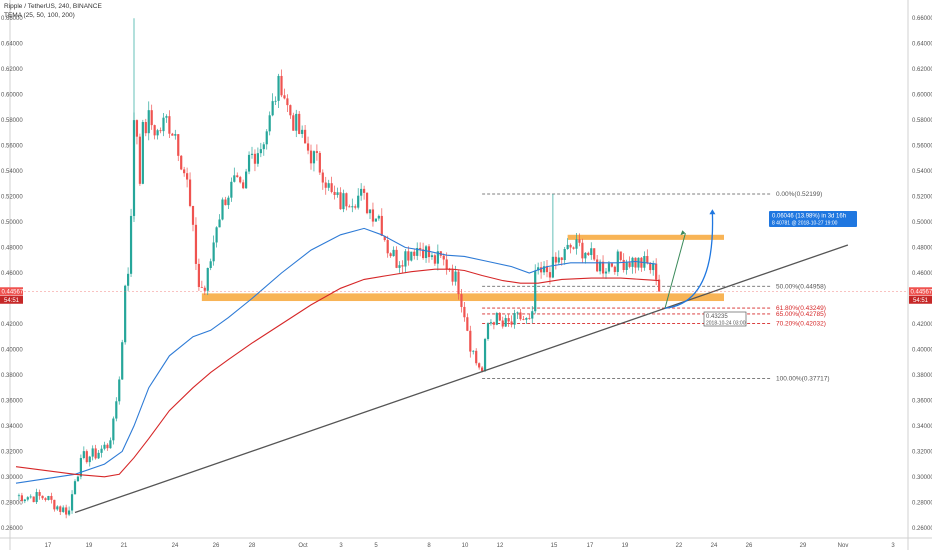 This screenshot has height=550, width=932. Describe the element at coordinates (921, 301) in the screenshot. I see `countdown-text-right: 54:51` at that location.